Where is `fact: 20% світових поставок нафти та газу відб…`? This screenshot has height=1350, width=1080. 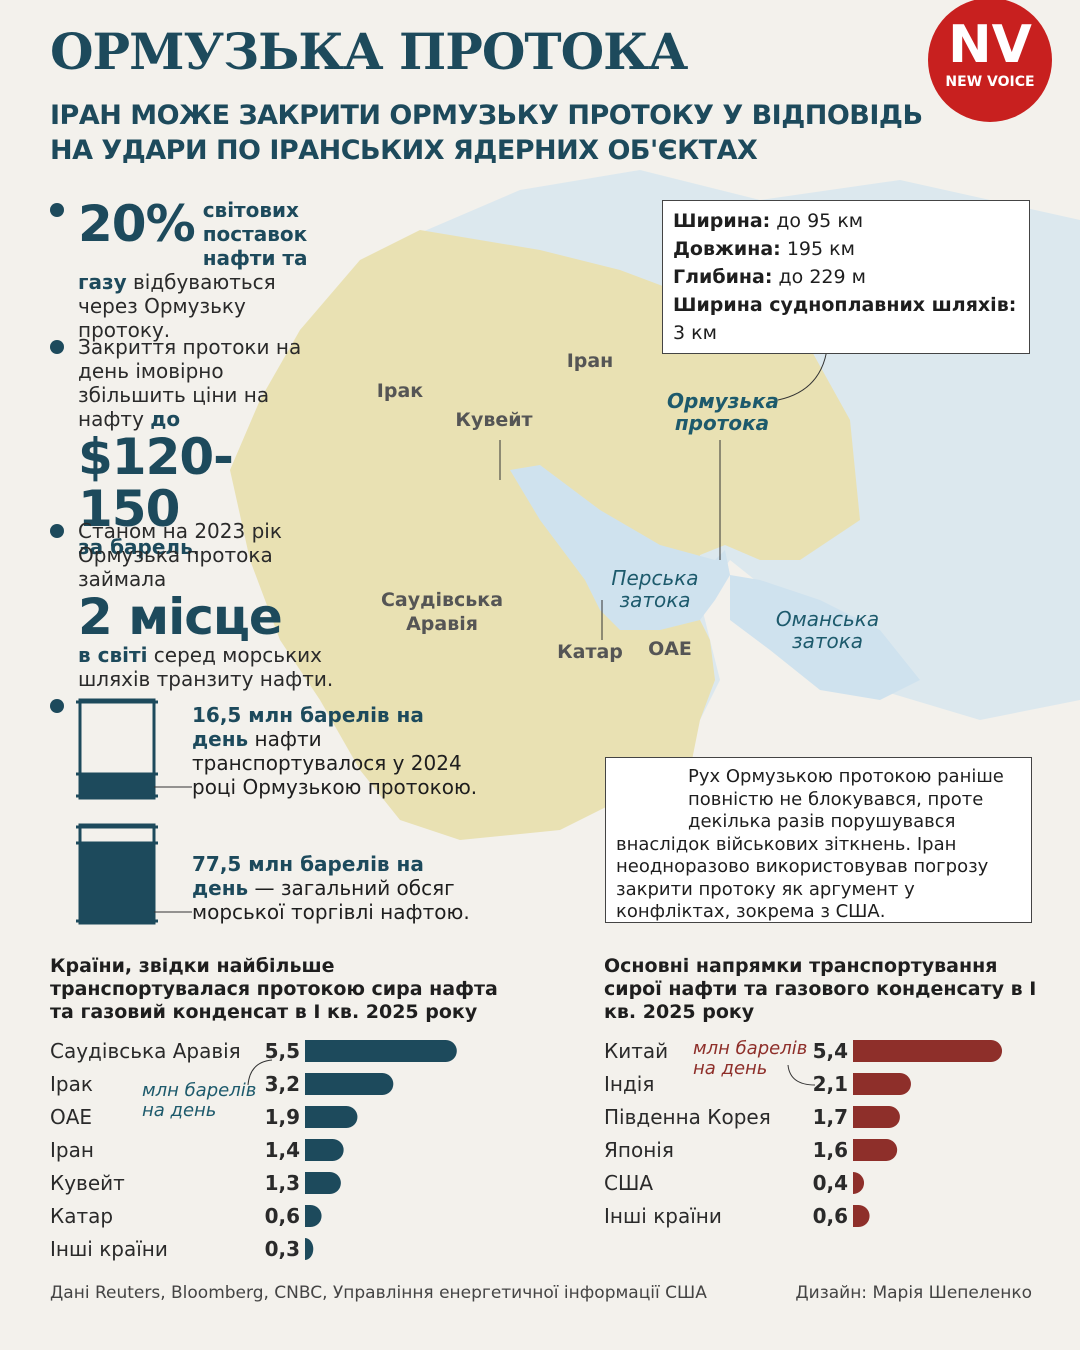 fact: 20% світових поставок нафти та газу відб… is located at coordinates (208, 270).